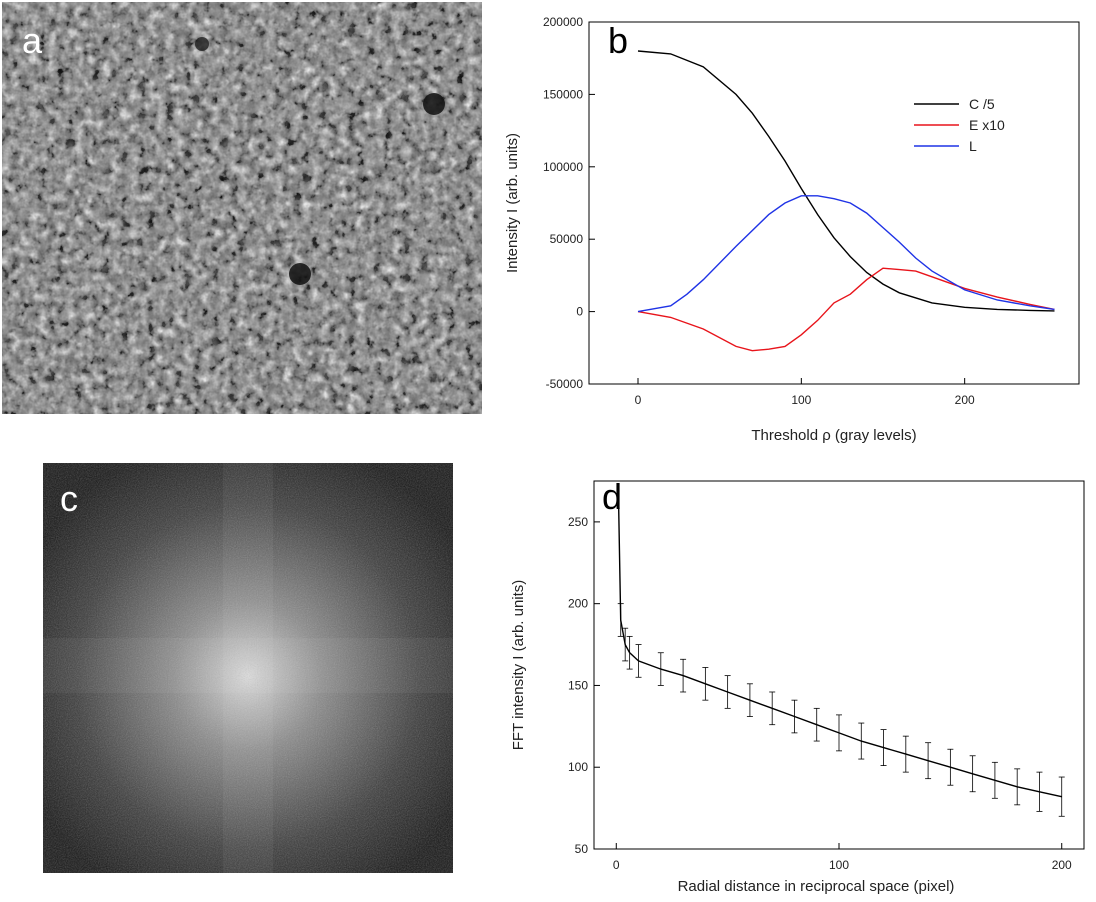 The image size is (1096, 902). I want to click on y-tick-label: 100000, so click(563, 167).